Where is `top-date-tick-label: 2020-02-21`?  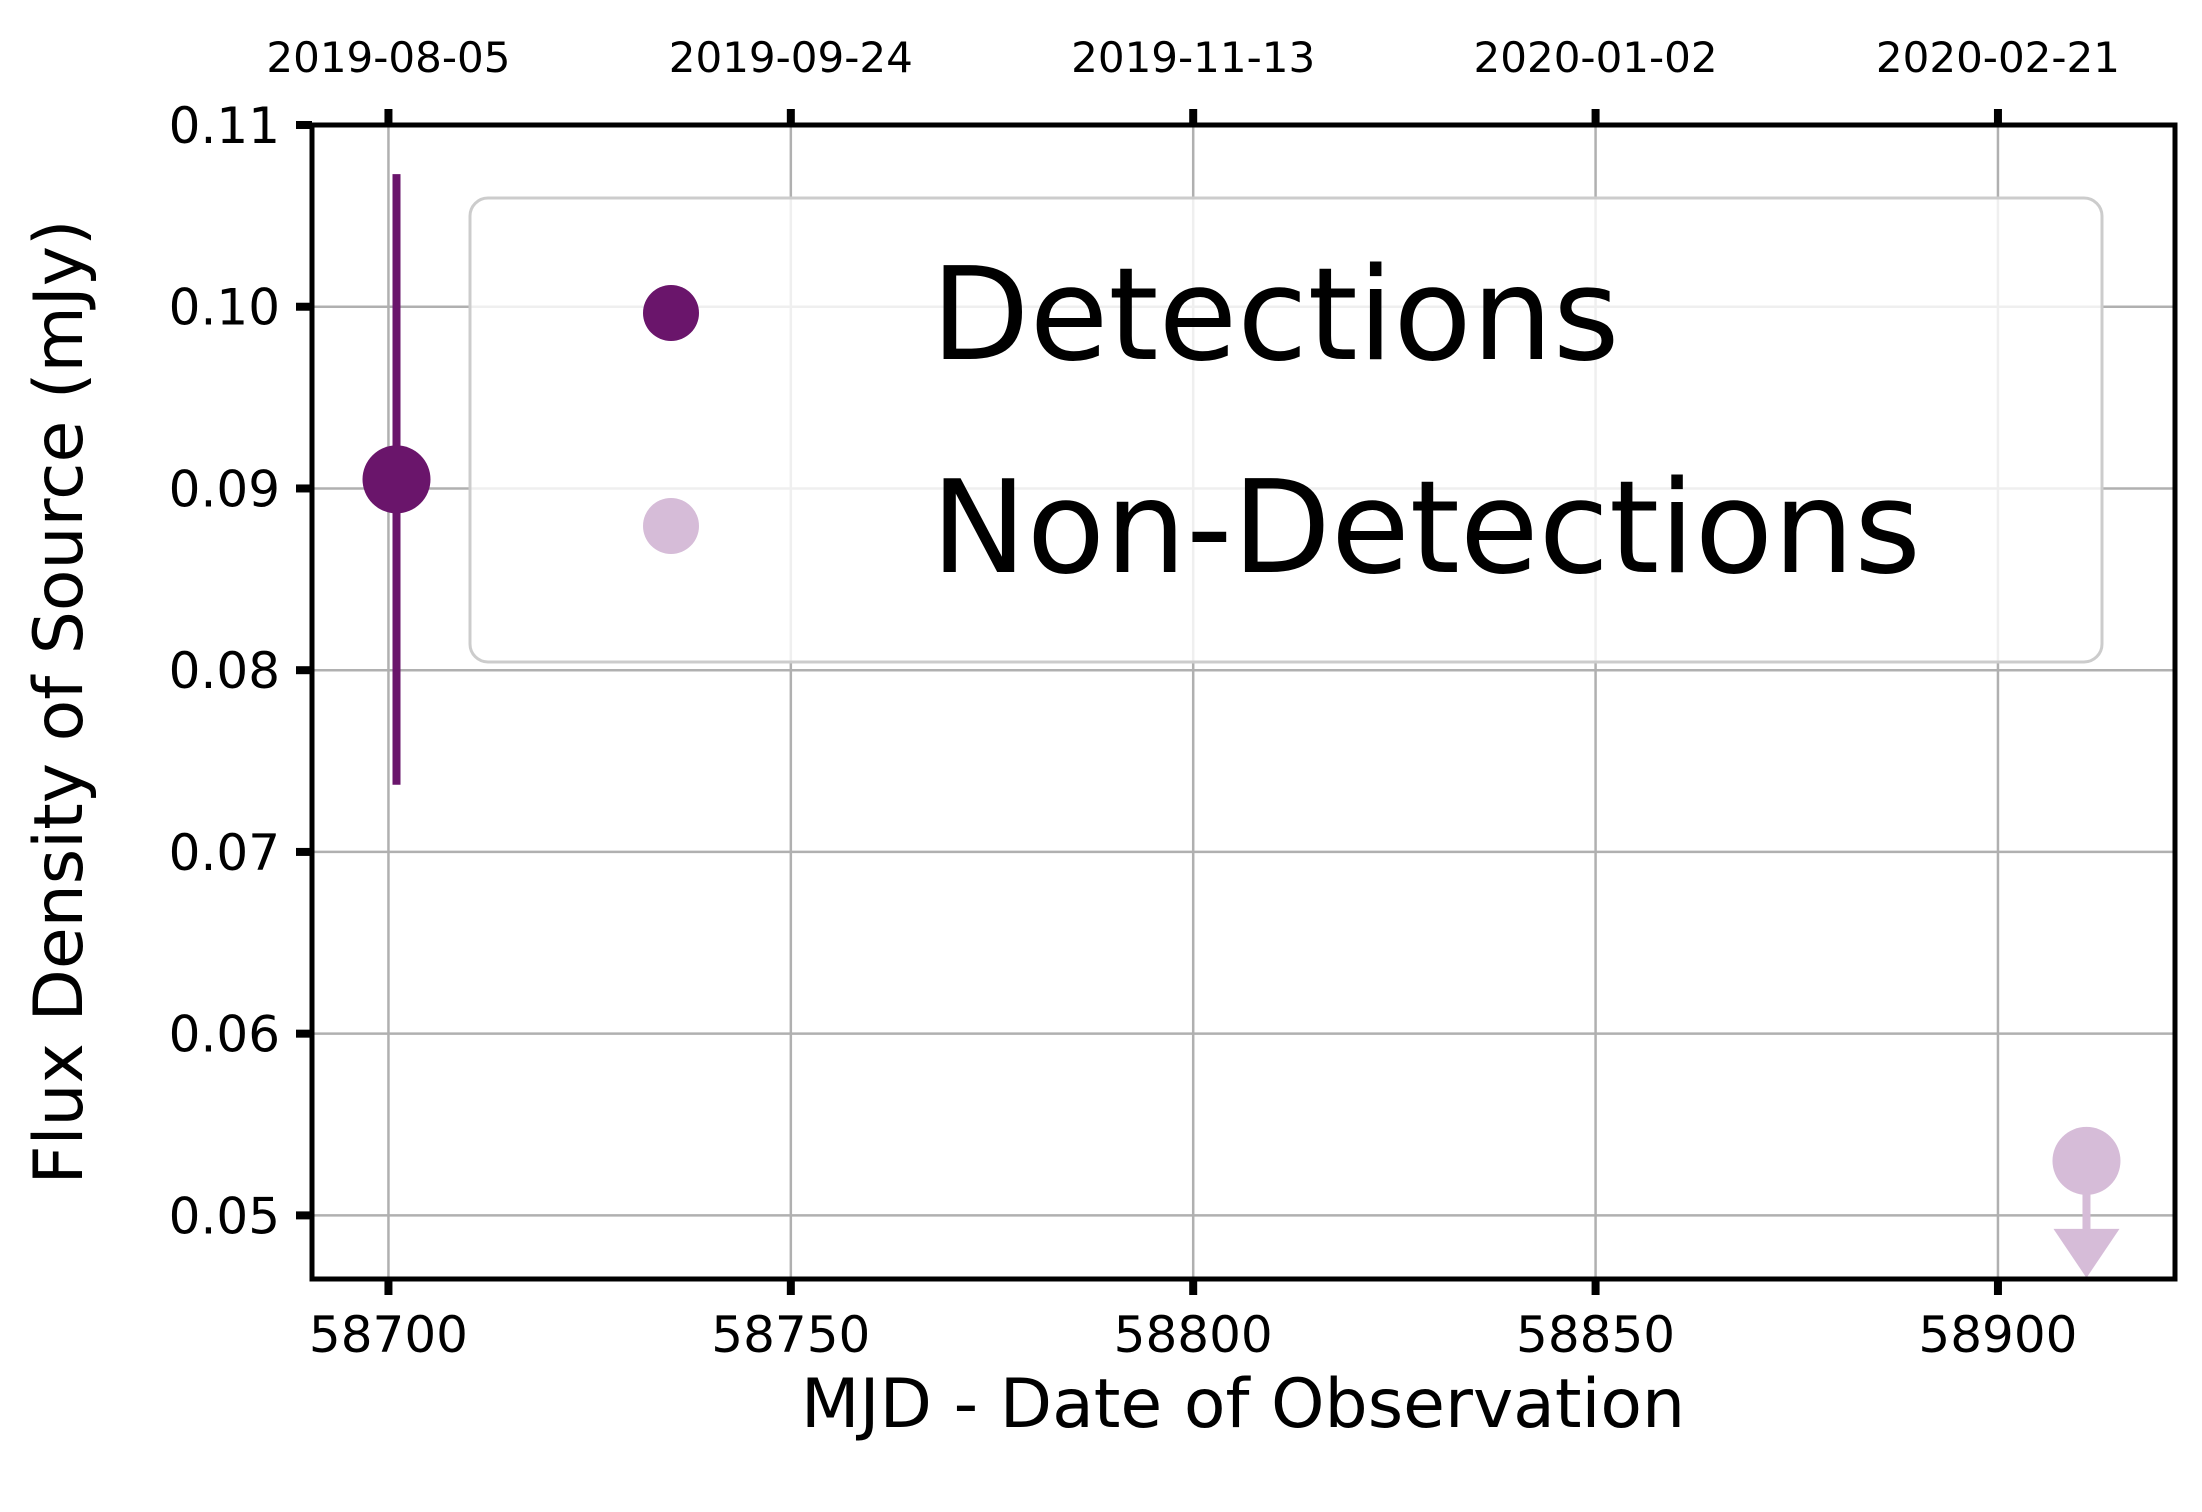 top-date-tick-label: 2020-02-21 is located at coordinates (1998, 57).